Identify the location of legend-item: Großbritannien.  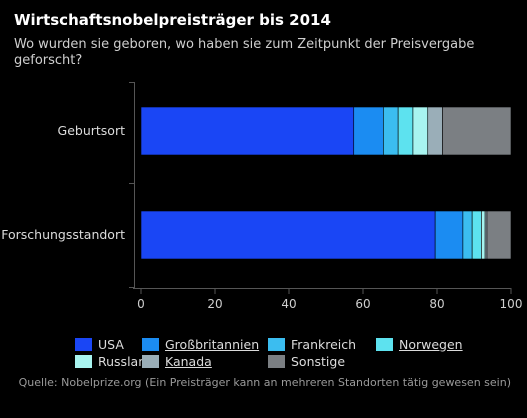
(200, 344).